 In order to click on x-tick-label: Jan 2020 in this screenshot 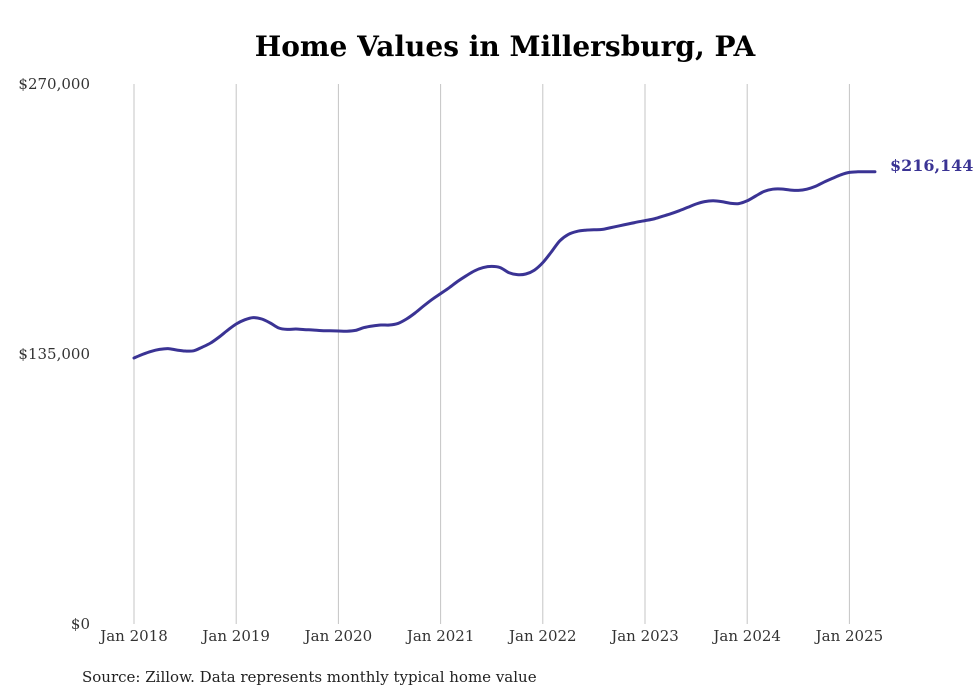, I will do `click(338, 636)`.